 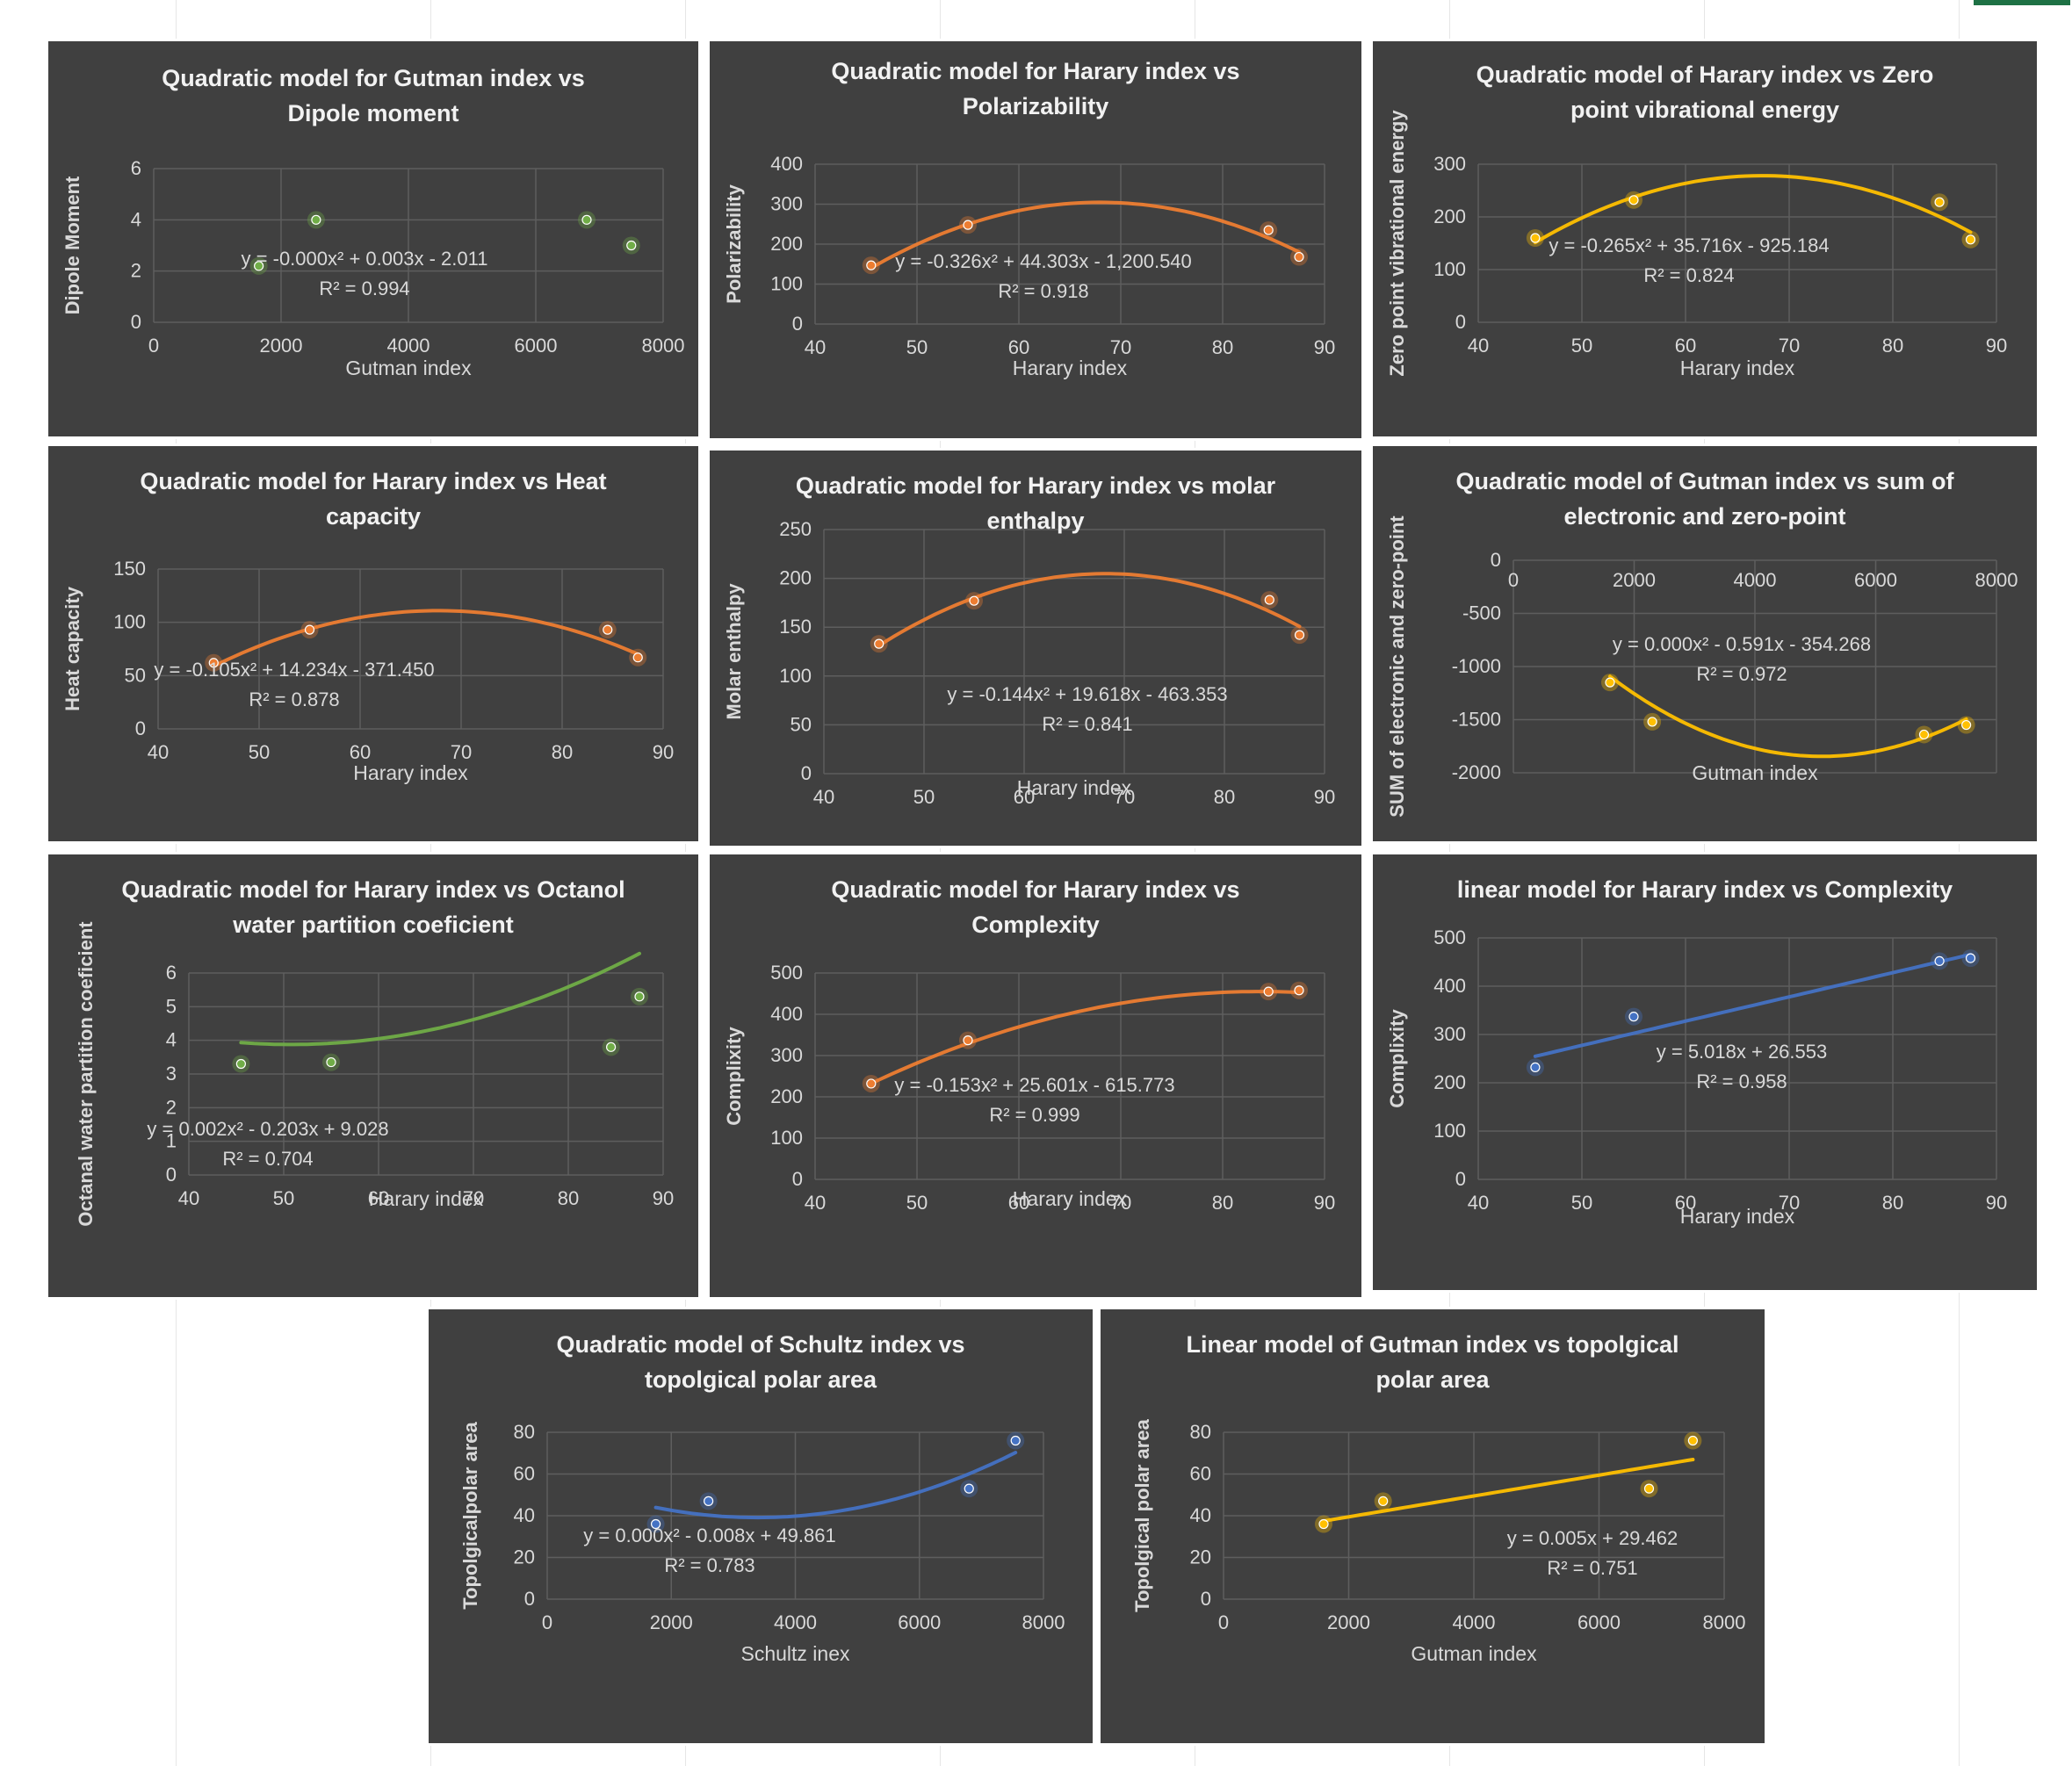 I want to click on y-axis-label: Complixity, so click(x=1397, y=1058).